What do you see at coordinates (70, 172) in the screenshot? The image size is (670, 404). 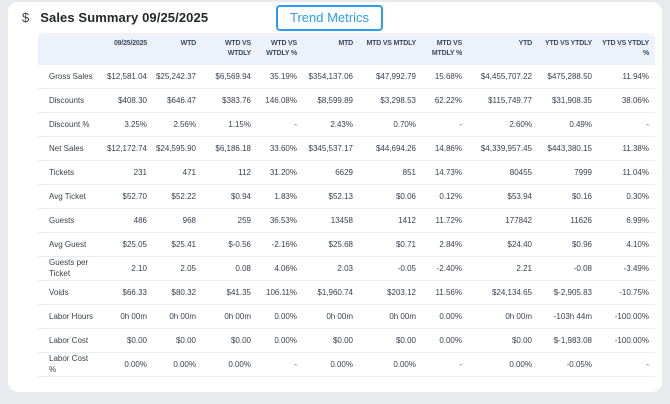 I see `row-label: Tickets` at bounding box center [70, 172].